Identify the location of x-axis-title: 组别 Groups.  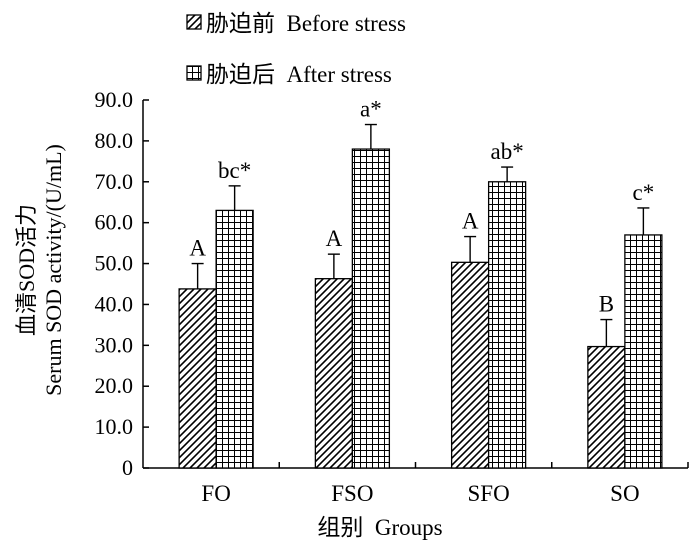
(379, 527).